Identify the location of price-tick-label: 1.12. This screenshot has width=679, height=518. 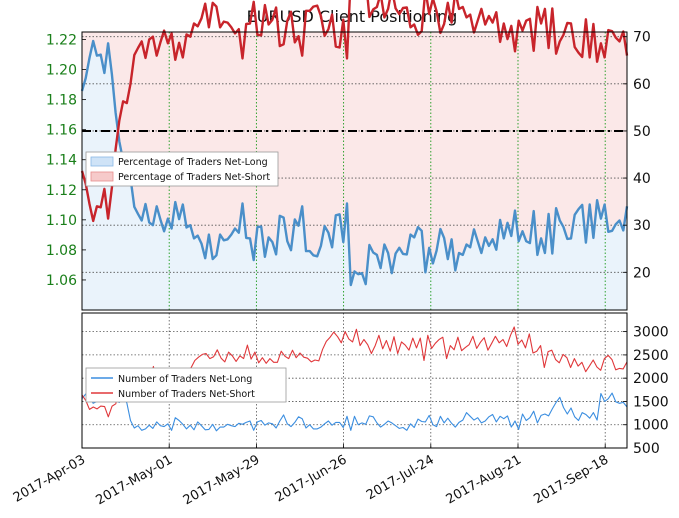
(61, 191).